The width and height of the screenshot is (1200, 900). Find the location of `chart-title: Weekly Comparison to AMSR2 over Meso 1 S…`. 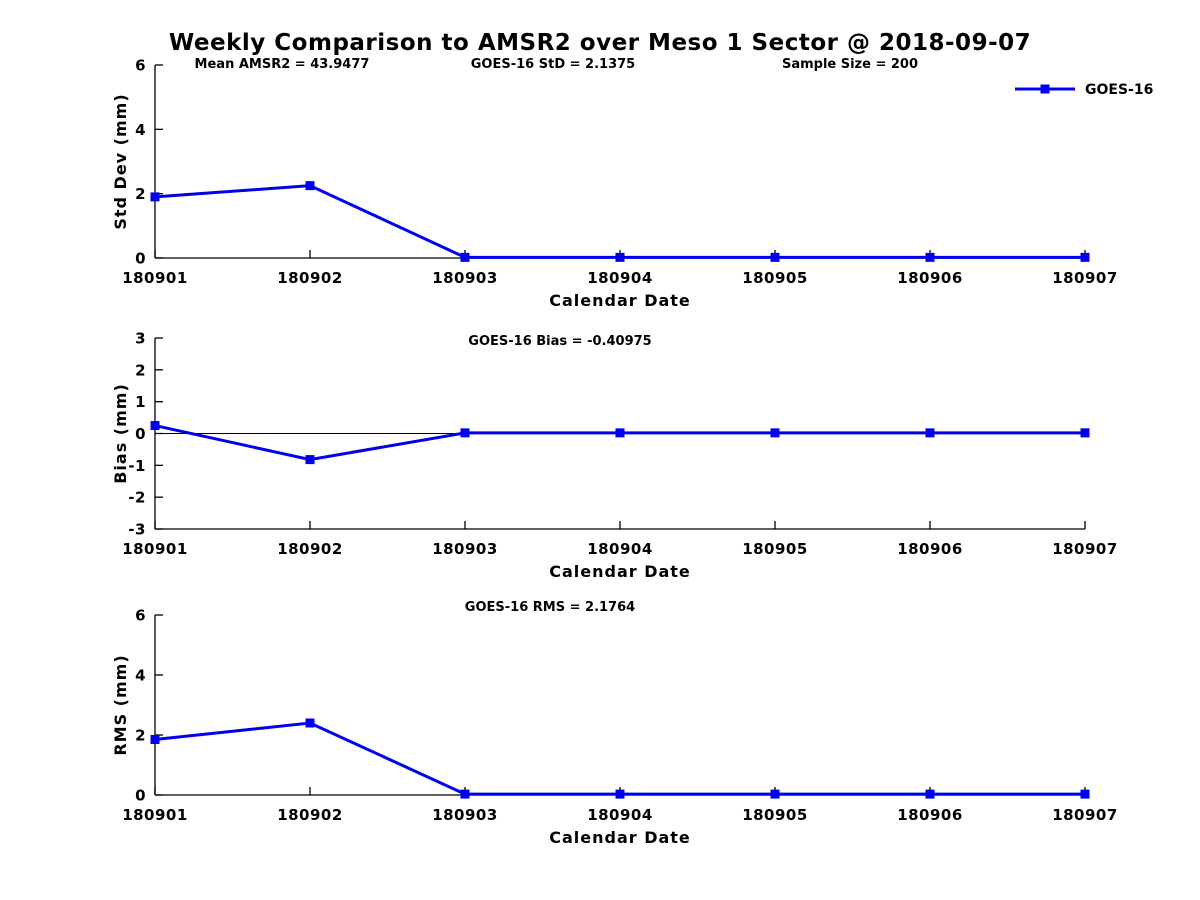

chart-title: Weekly Comparison to AMSR2 over Meso 1 S… is located at coordinates (600, 43).